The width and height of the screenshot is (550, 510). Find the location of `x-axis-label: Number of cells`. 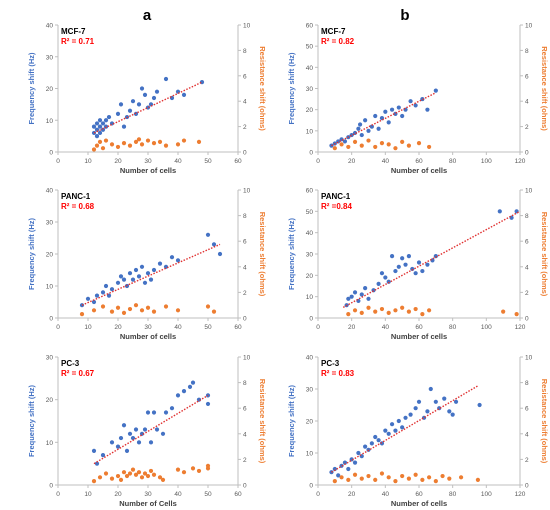

x-axis-label: Number of cells is located at coordinates (148, 336).